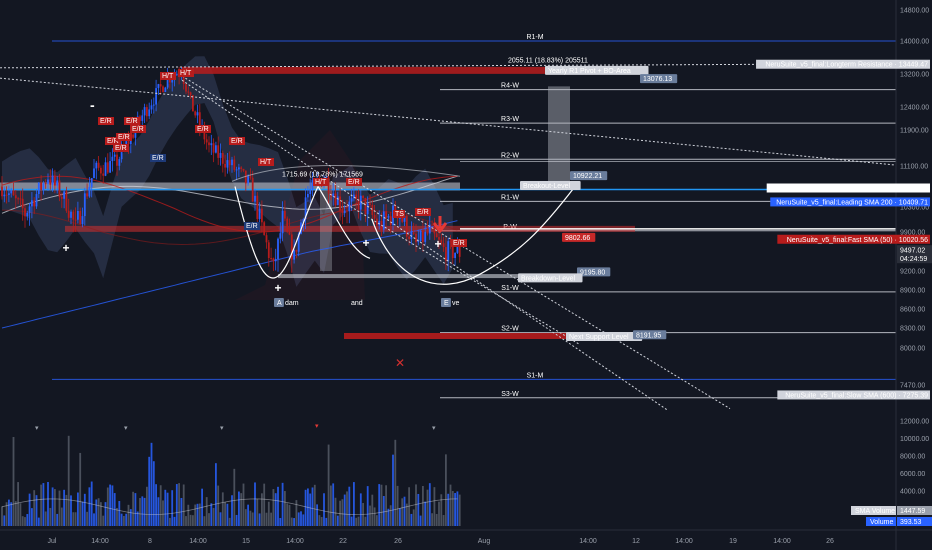 The height and width of the screenshot is (550, 932). What do you see at coordinates (343, 541) in the screenshot?
I see `time-tick: 22` at bounding box center [343, 541].